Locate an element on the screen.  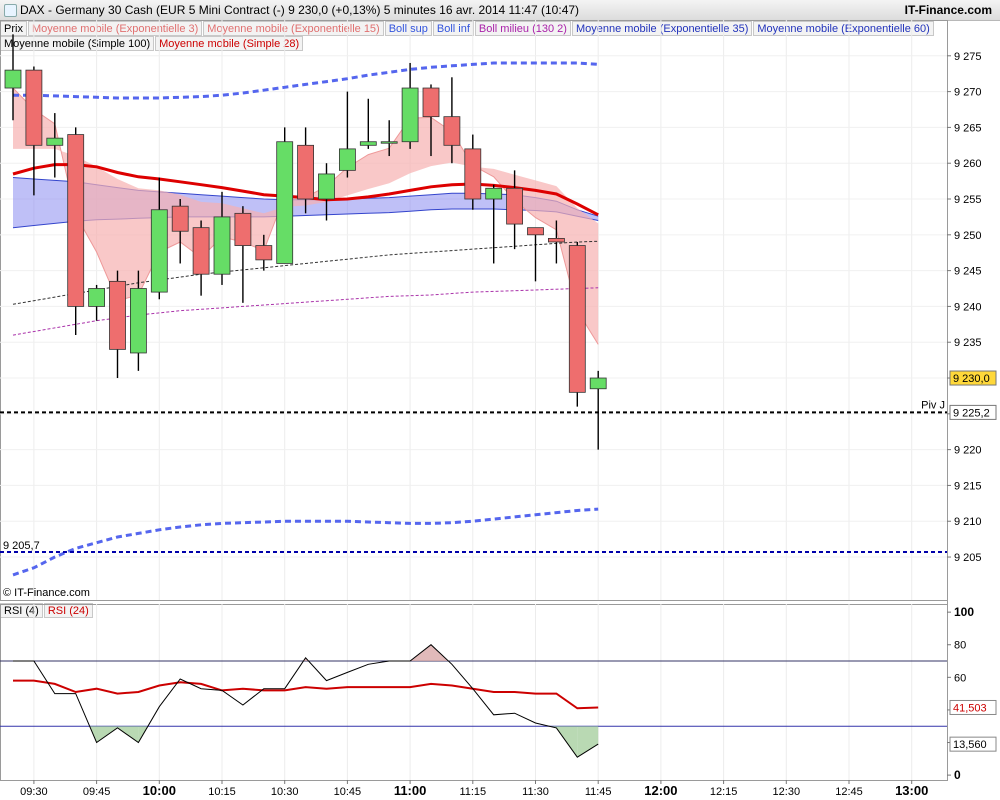
x-tick-label: 11:30 is located at coordinates (535, 792).